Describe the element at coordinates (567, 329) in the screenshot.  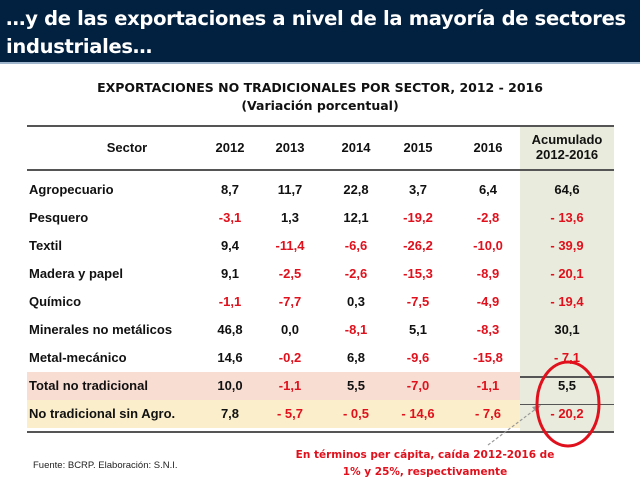
I see `cell-accumulated: 30,1` at that location.